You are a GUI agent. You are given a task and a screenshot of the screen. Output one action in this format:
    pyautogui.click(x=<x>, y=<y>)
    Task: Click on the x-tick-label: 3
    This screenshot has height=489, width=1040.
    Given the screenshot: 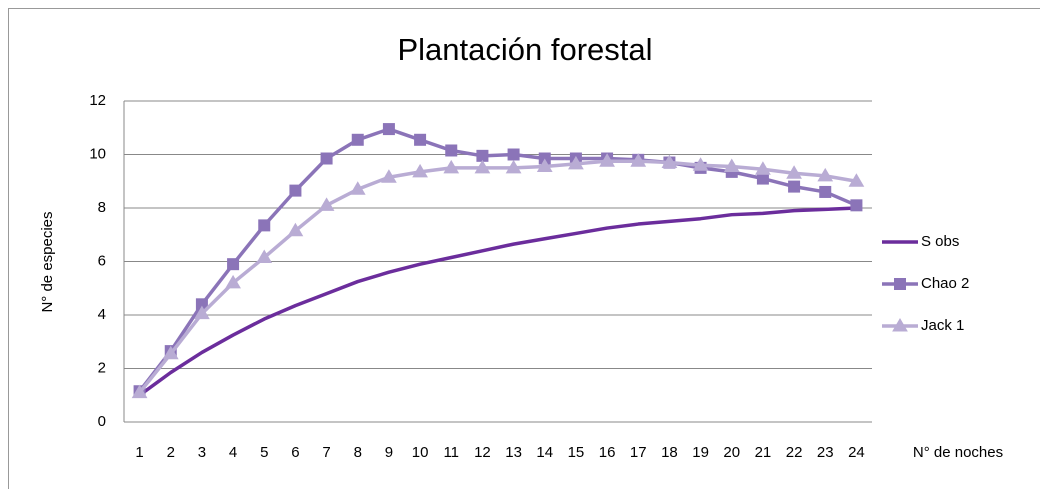 What is the action you would take?
    pyautogui.click(x=202, y=452)
    